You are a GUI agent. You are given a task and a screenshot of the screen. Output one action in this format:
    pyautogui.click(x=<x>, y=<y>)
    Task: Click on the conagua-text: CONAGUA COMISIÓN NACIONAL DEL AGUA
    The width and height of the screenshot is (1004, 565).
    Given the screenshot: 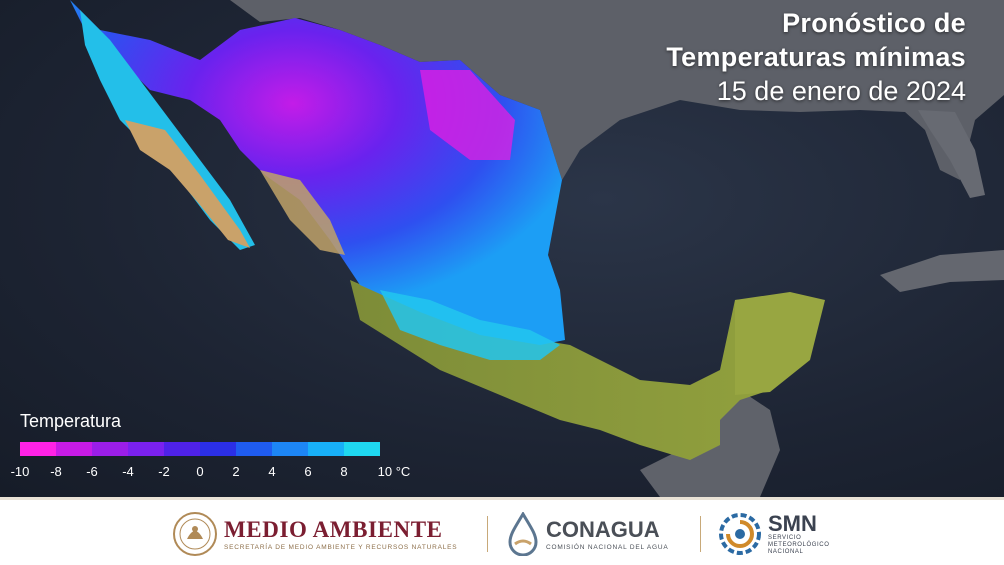 What is the action you would take?
    pyautogui.click(x=607, y=533)
    